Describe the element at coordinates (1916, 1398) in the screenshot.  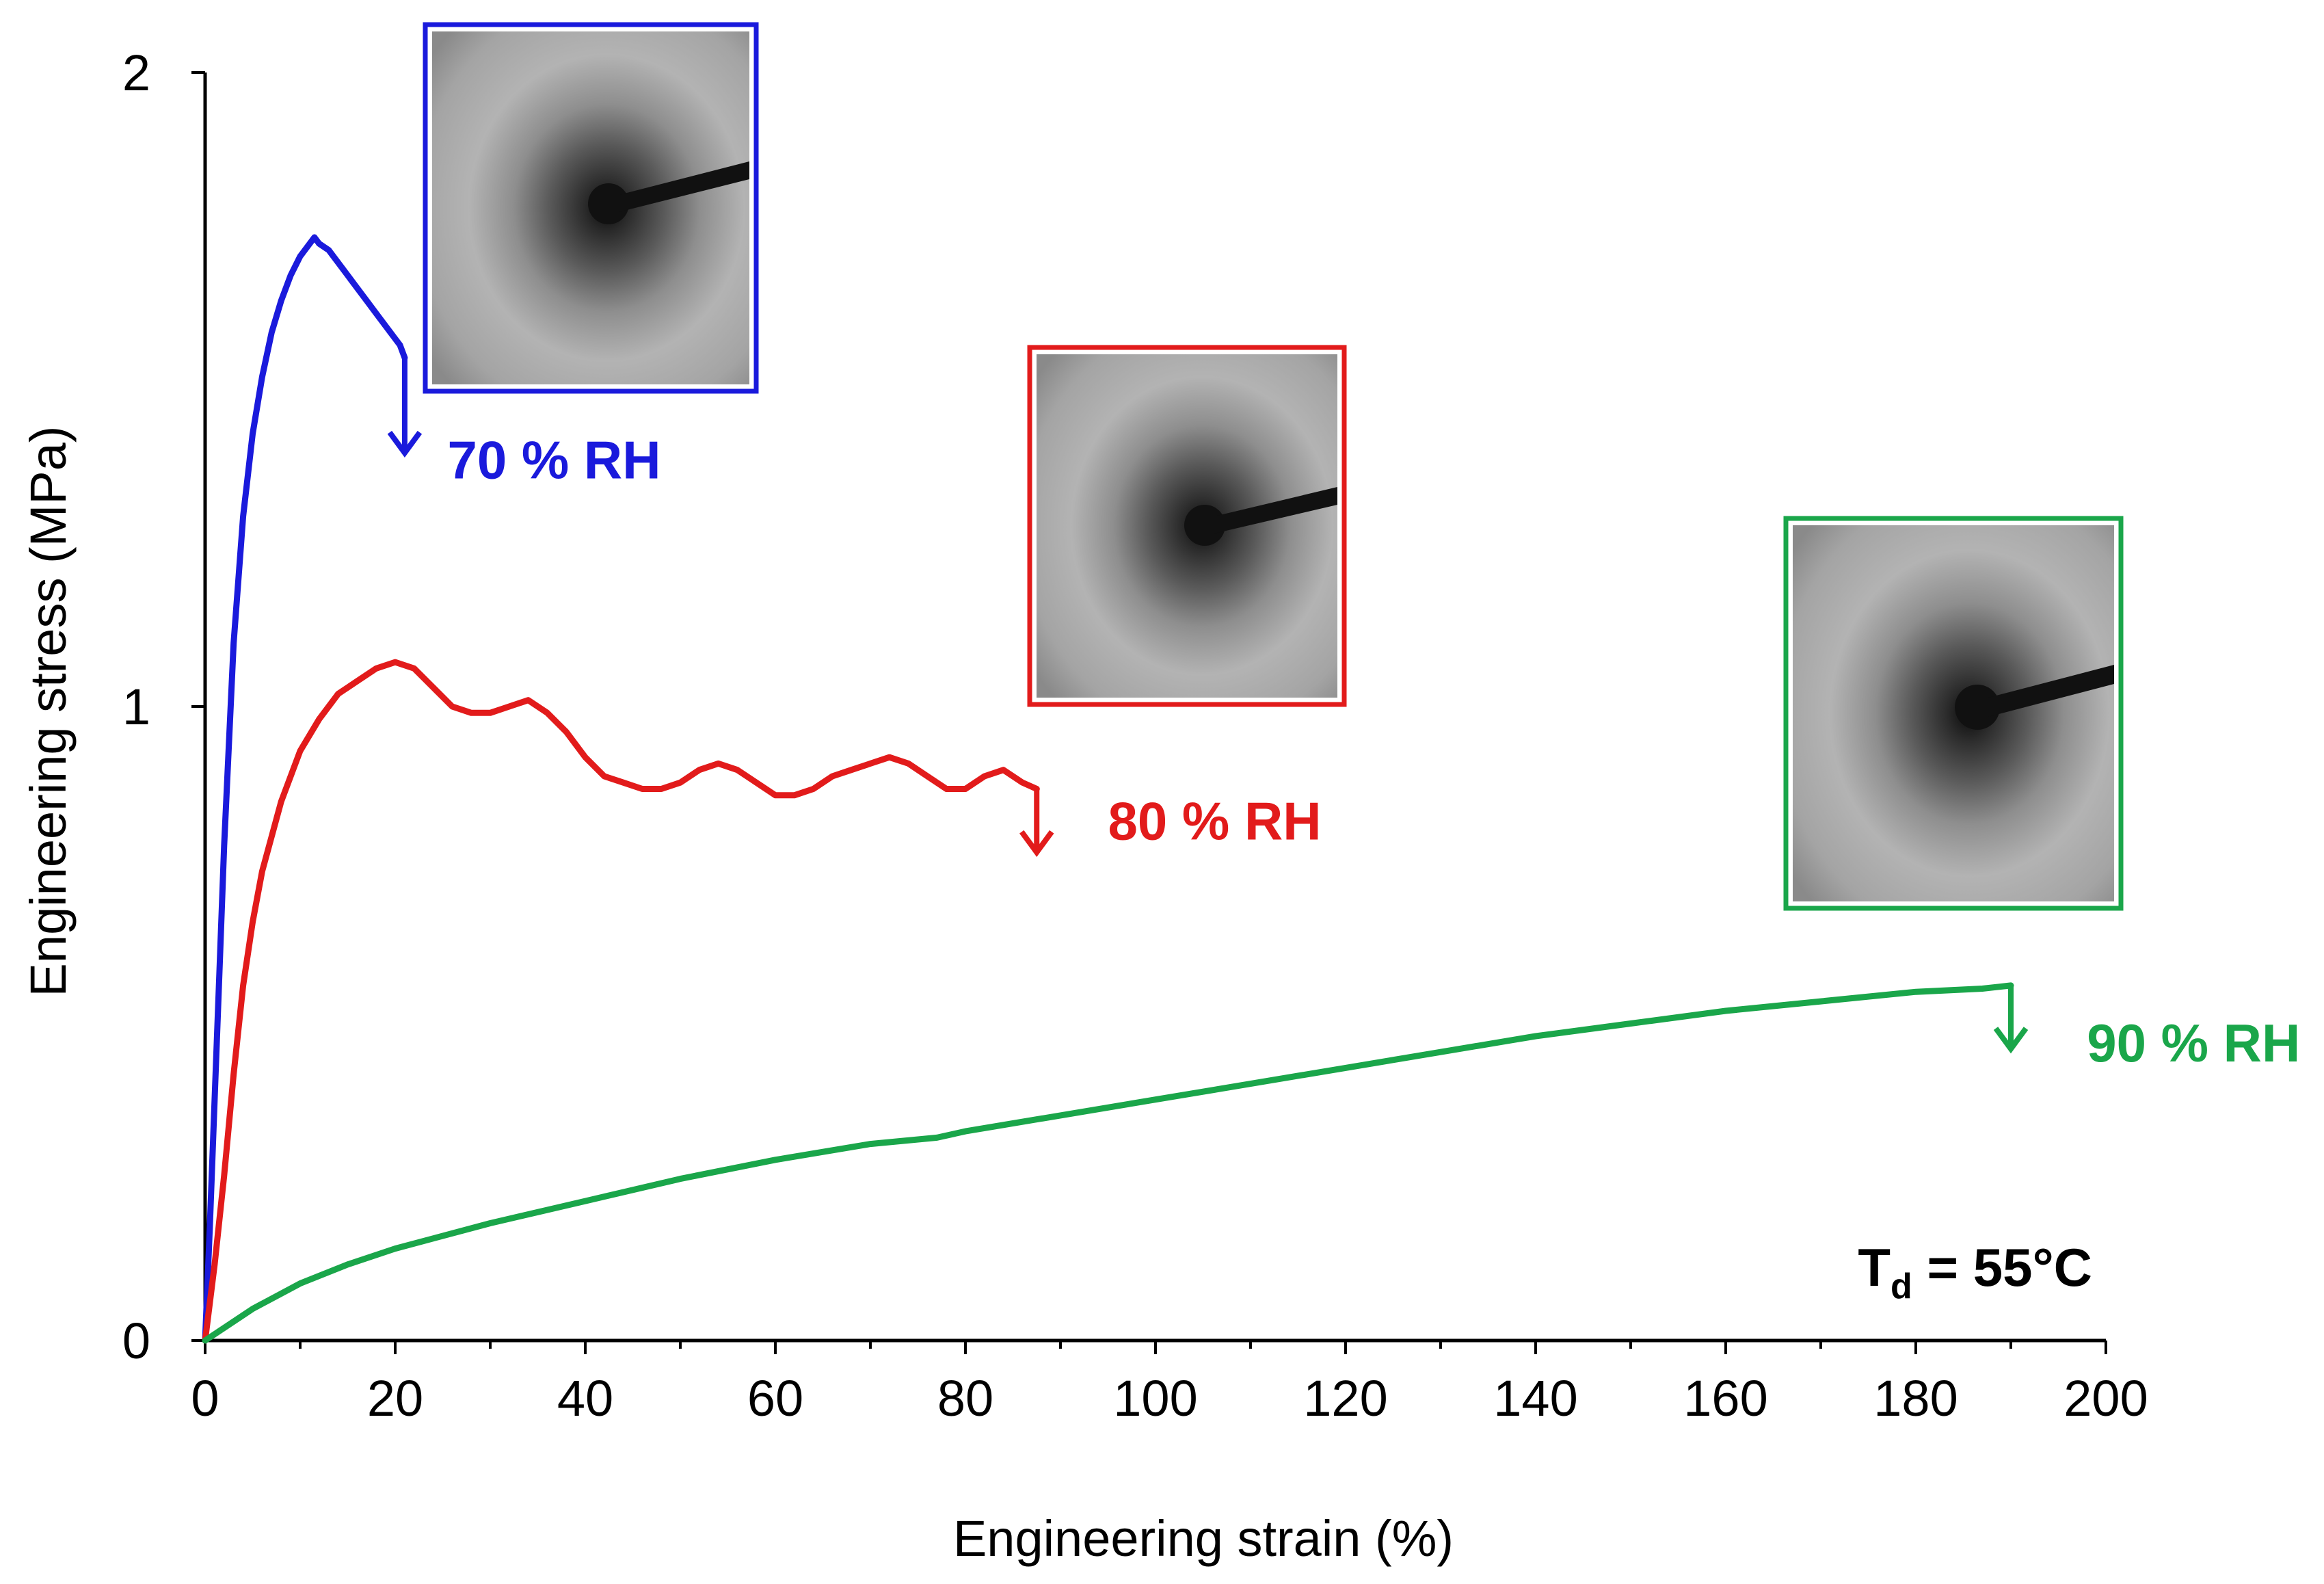
I see `x-tick-label: 180` at that location.